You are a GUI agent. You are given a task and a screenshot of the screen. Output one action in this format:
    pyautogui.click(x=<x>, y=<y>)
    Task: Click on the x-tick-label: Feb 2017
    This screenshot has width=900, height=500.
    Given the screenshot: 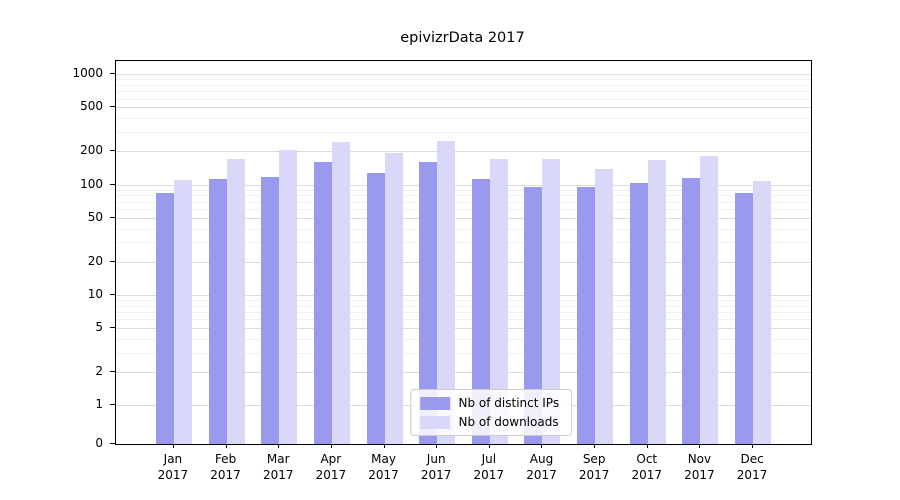 What is the action you would take?
    pyautogui.click(x=225, y=467)
    